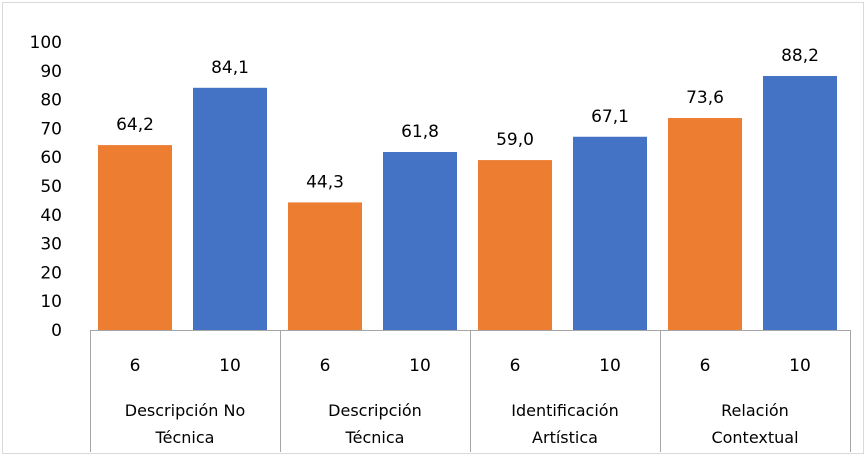 This screenshot has width=868, height=458. Describe the element at coordinates (51, 187) in the screenshot. I see `y-tick-label: 50` at that location.